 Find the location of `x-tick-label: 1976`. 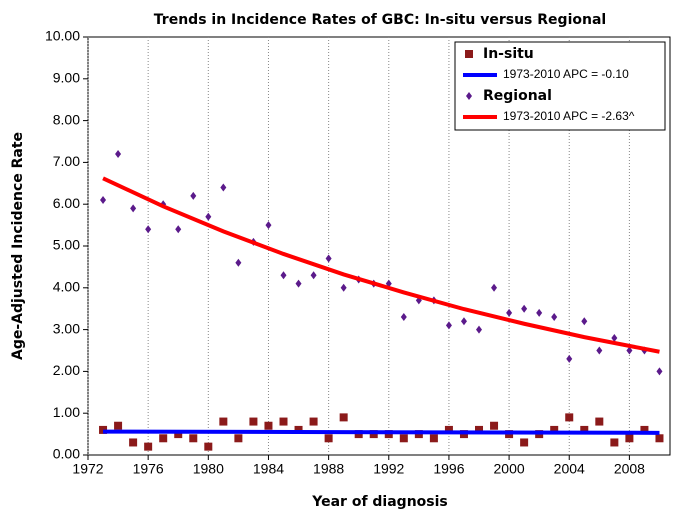

x-tick-label: 1976 is located at coordinates (148, 469).